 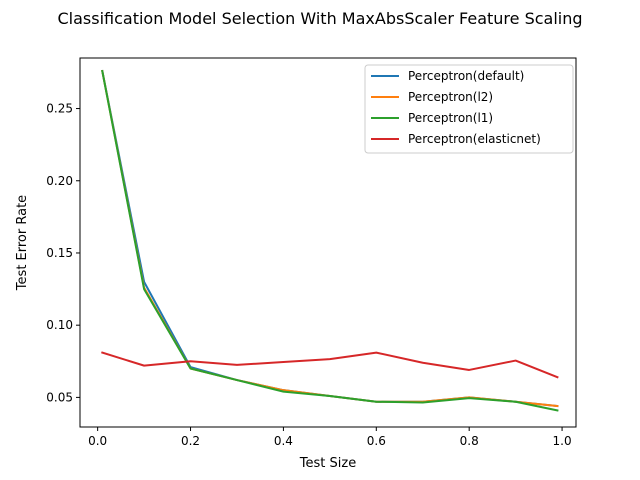 What do you see at coordinates (466, 76) in the screenshot?
I see `legend-label: Perceptron(default)` at bounding box center [466, 76].